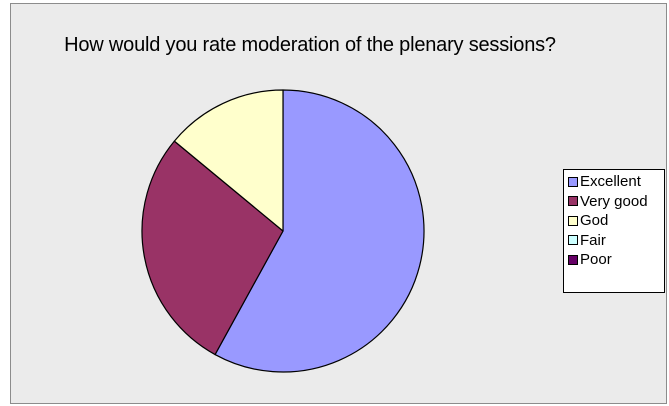 This screenshot has width=669, height=406. Describe the element at coordinates (573, 240) in the screenshot. I see `legend-swatch-fair` at that location.